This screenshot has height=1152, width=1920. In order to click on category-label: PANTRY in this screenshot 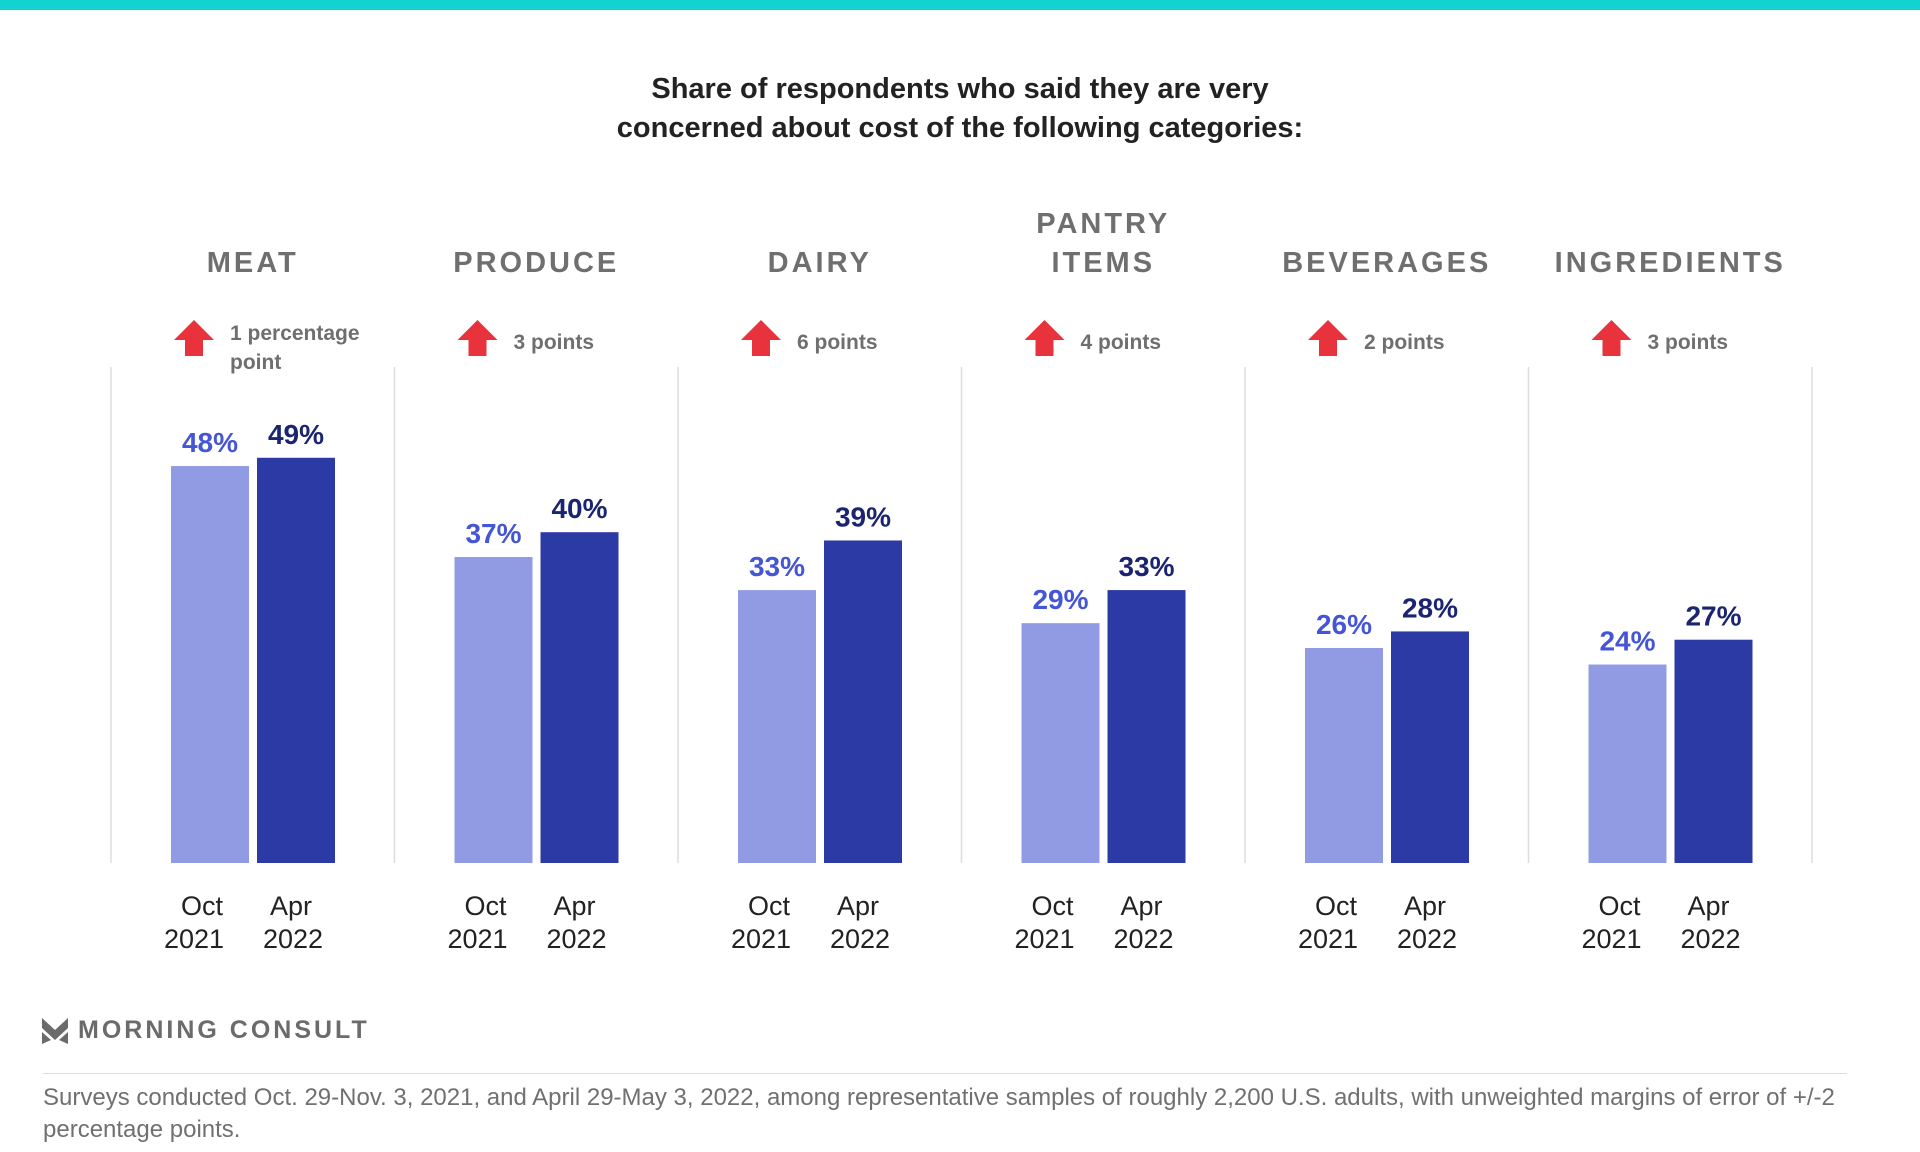, I will do `click(1103, 224)`.